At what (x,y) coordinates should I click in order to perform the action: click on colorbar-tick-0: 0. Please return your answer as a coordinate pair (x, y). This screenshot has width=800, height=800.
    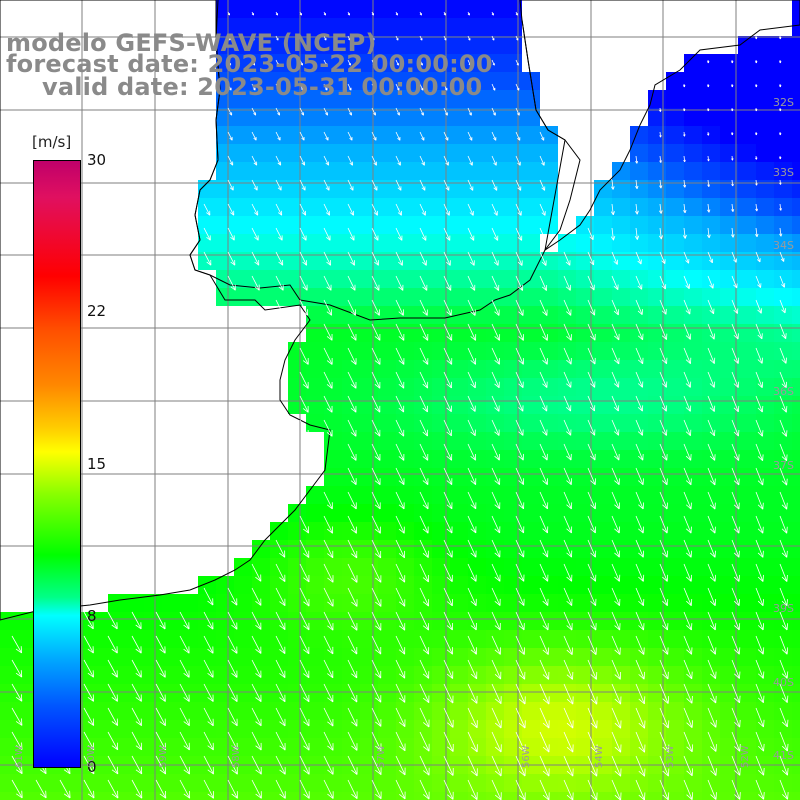
    Looking at the image, I should click on (92, 767).